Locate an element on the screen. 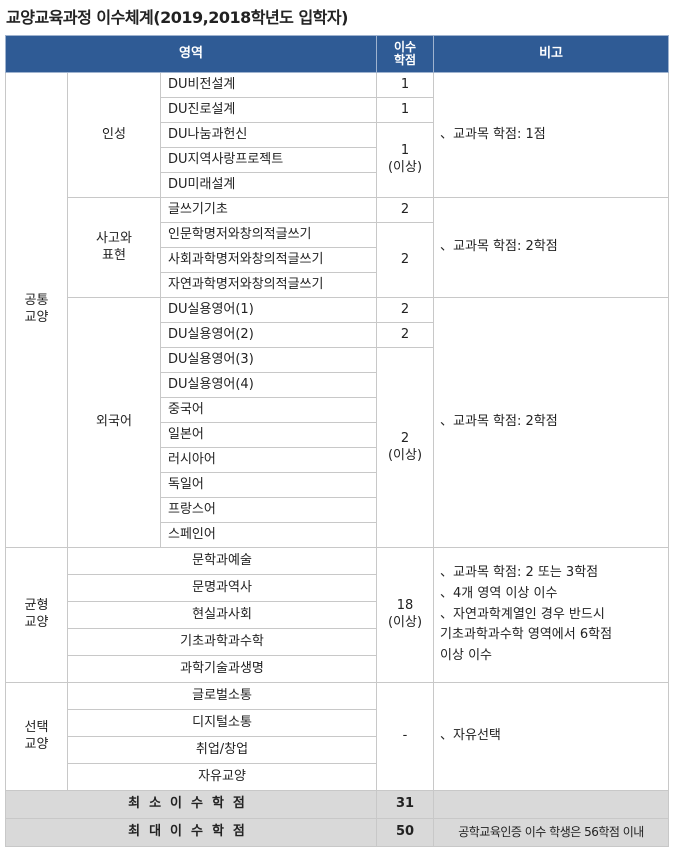  table-row: 자연과학명저와창의적글쓰기 is located at coordinates (337, 285).